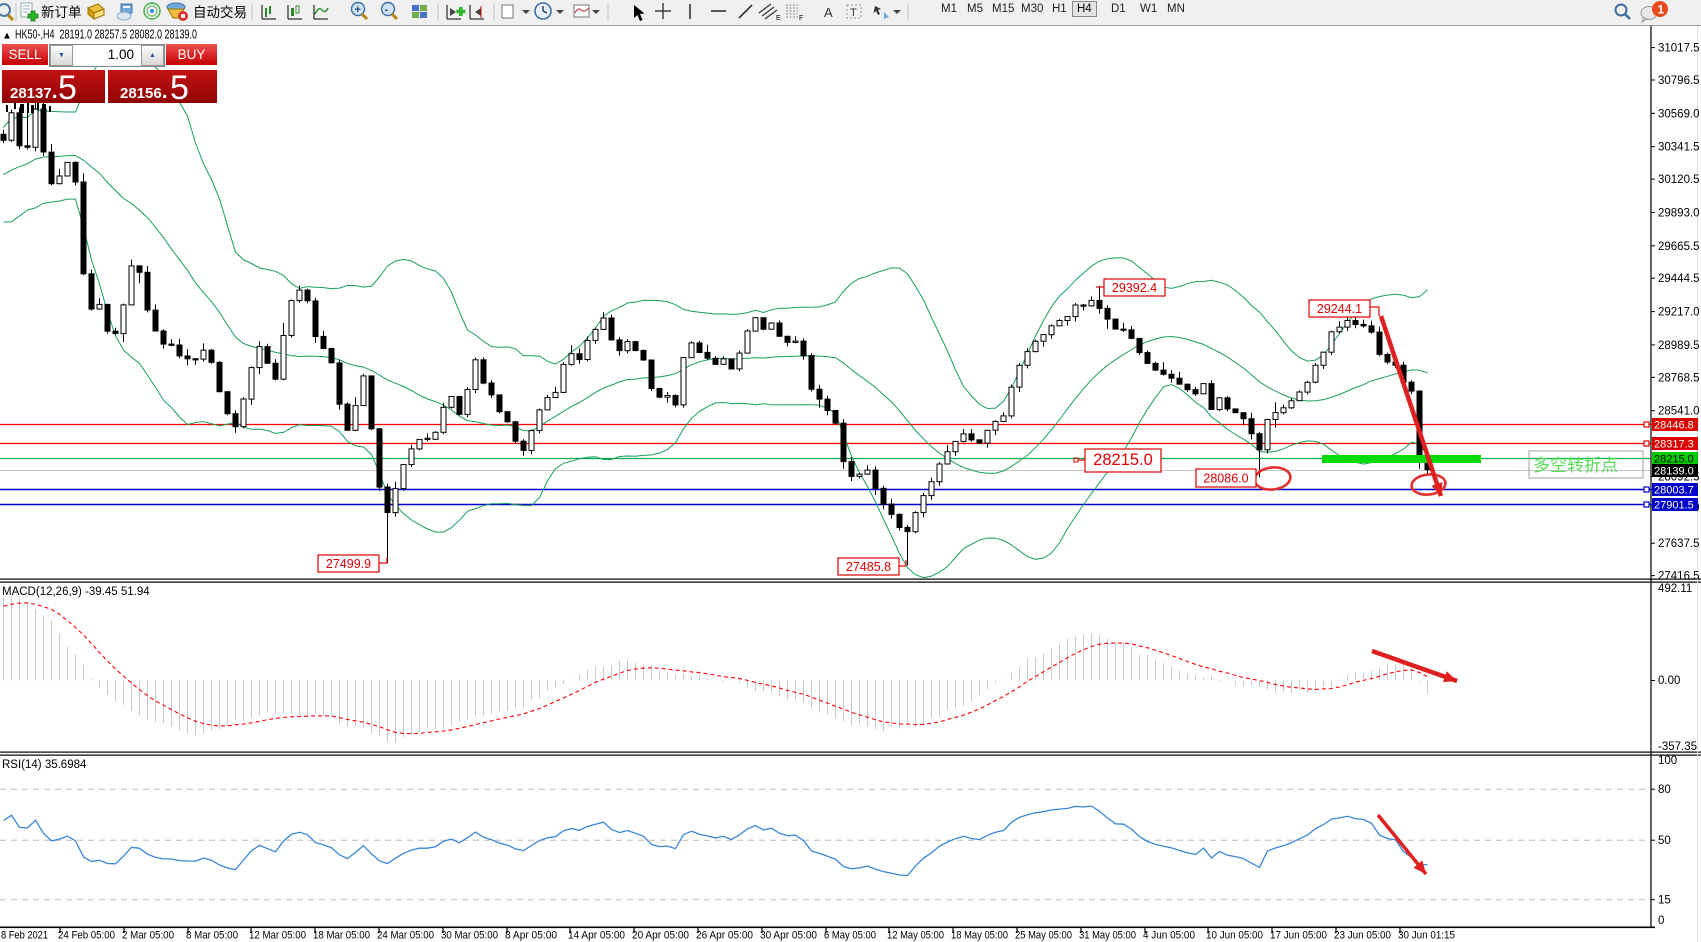 The height and width of the screenshot is (942, 1701). What do you see at coordinates (660, 936) in the screenshot?
I see `svg-text: 20 Apr 05:00` at bounding box center [660, 936].